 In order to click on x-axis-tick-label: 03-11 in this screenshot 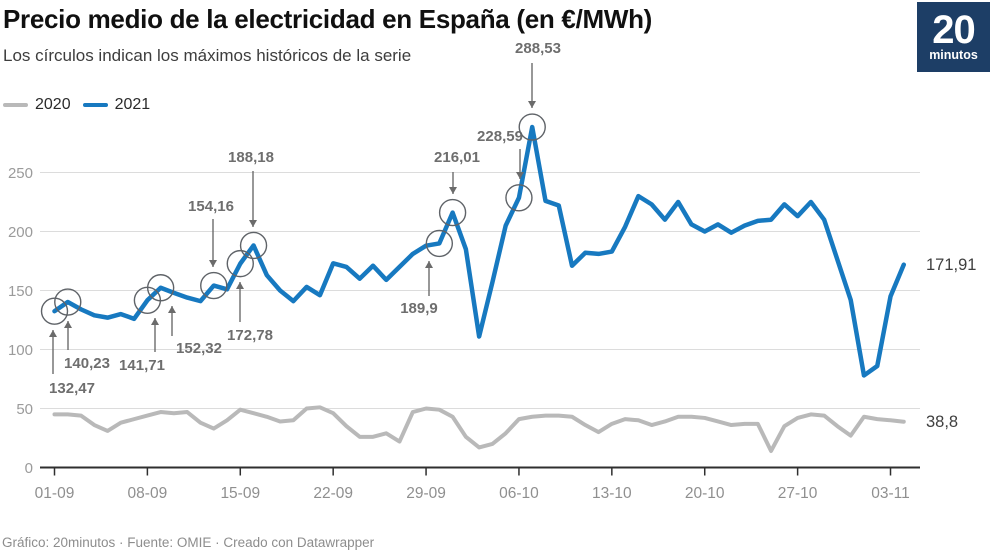, I will do `click(890, 493)`.